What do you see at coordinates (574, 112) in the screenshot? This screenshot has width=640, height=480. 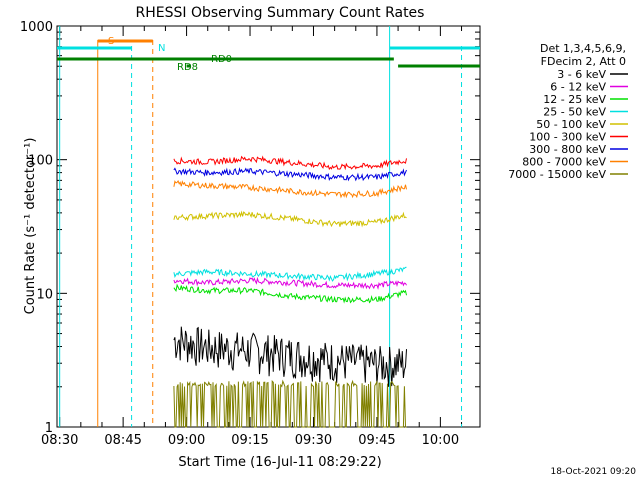 I see `legend-label-3: 25 - 50 keV` at bounding box center [574, 112].